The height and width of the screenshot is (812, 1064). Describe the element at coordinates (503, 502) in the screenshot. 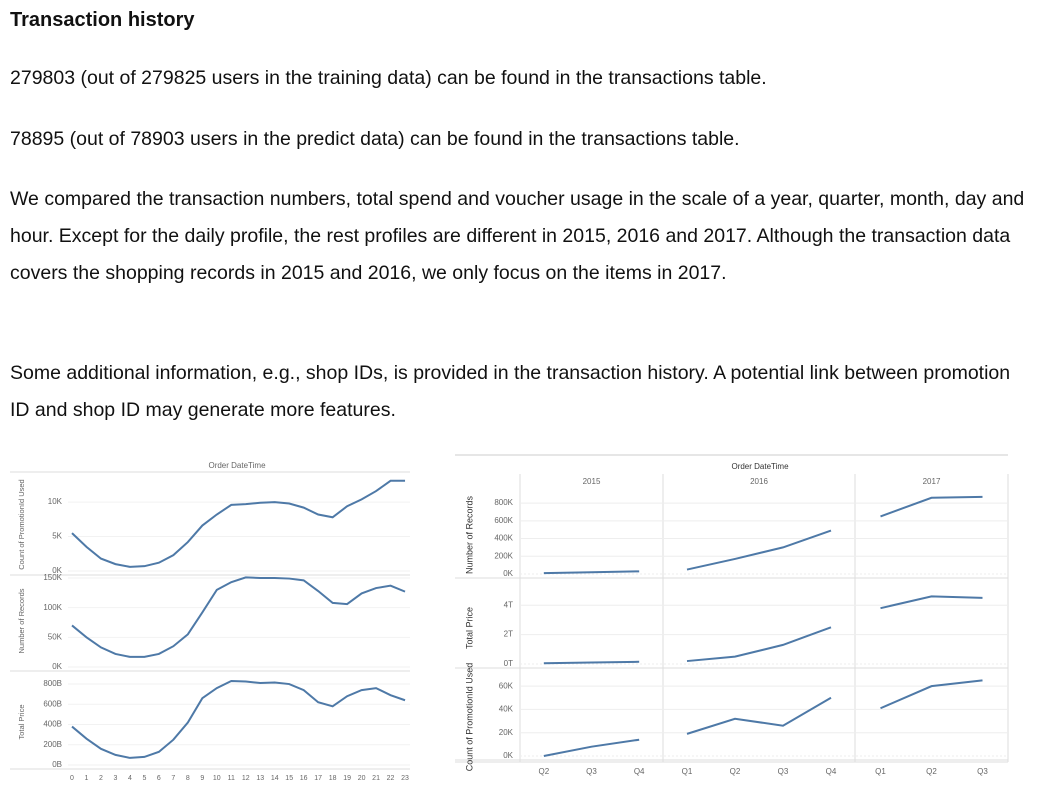

I see `y-tick-label: 800K` at that location.